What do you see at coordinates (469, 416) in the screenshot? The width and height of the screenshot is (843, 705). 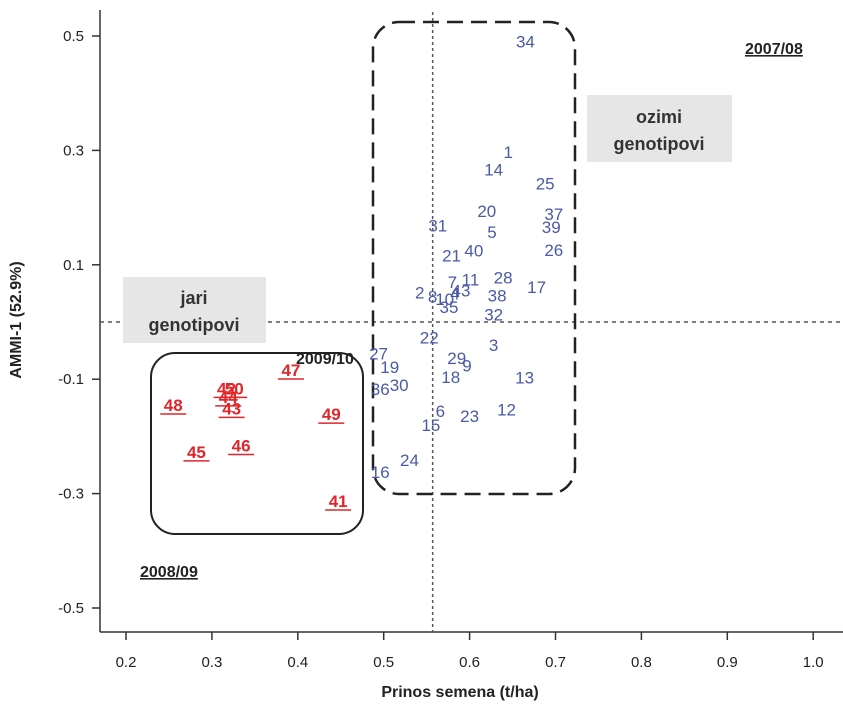 I see `data-point-label: 23` at bounding box center [469, 416].